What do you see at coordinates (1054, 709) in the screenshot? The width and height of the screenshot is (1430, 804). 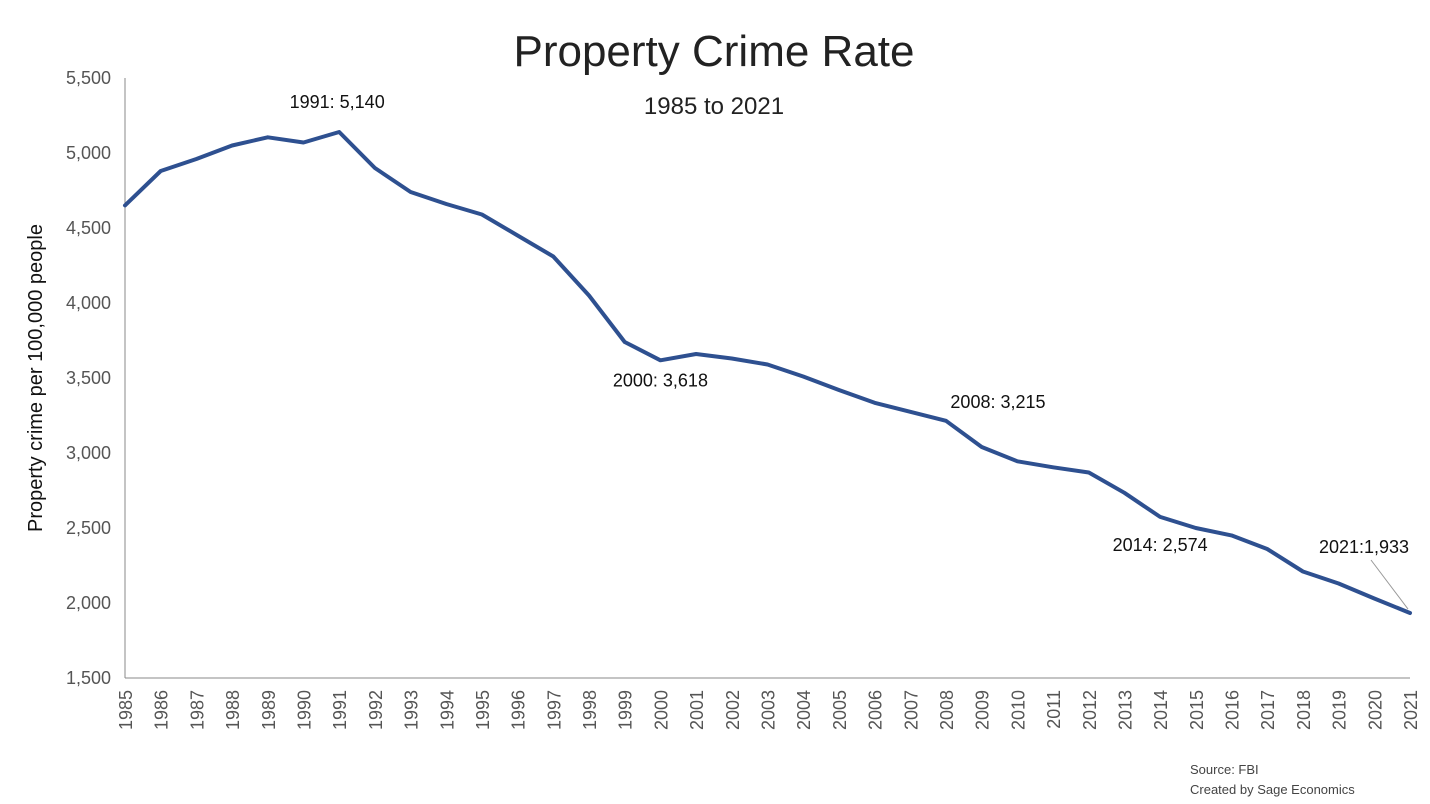 I see `x-tick-label: 2011` at bounding box center [1054, 709].